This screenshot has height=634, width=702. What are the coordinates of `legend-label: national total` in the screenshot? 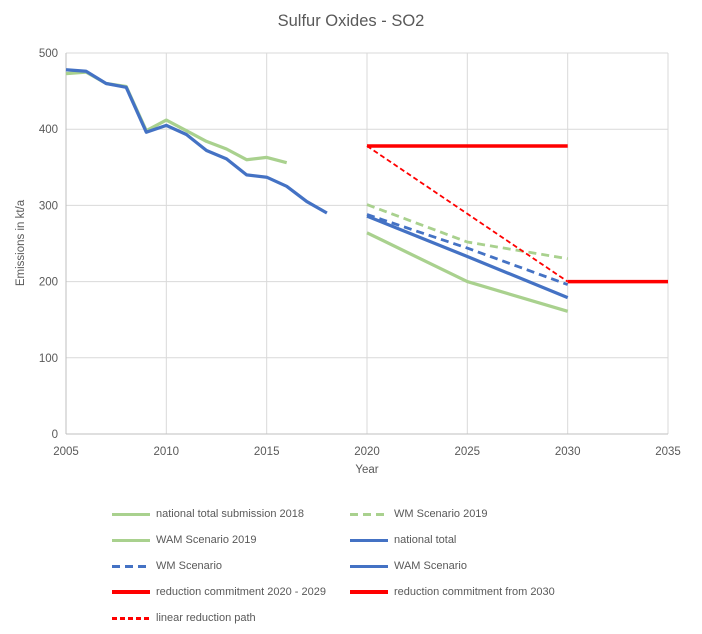 It's located at (425, 539).